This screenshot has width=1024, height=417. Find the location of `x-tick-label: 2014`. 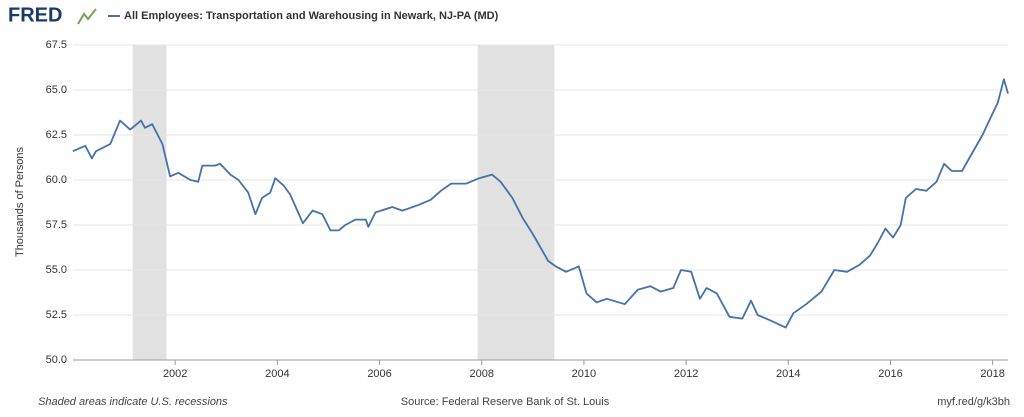

x-tick-label: 2014 is located at coordinates (788, 374).